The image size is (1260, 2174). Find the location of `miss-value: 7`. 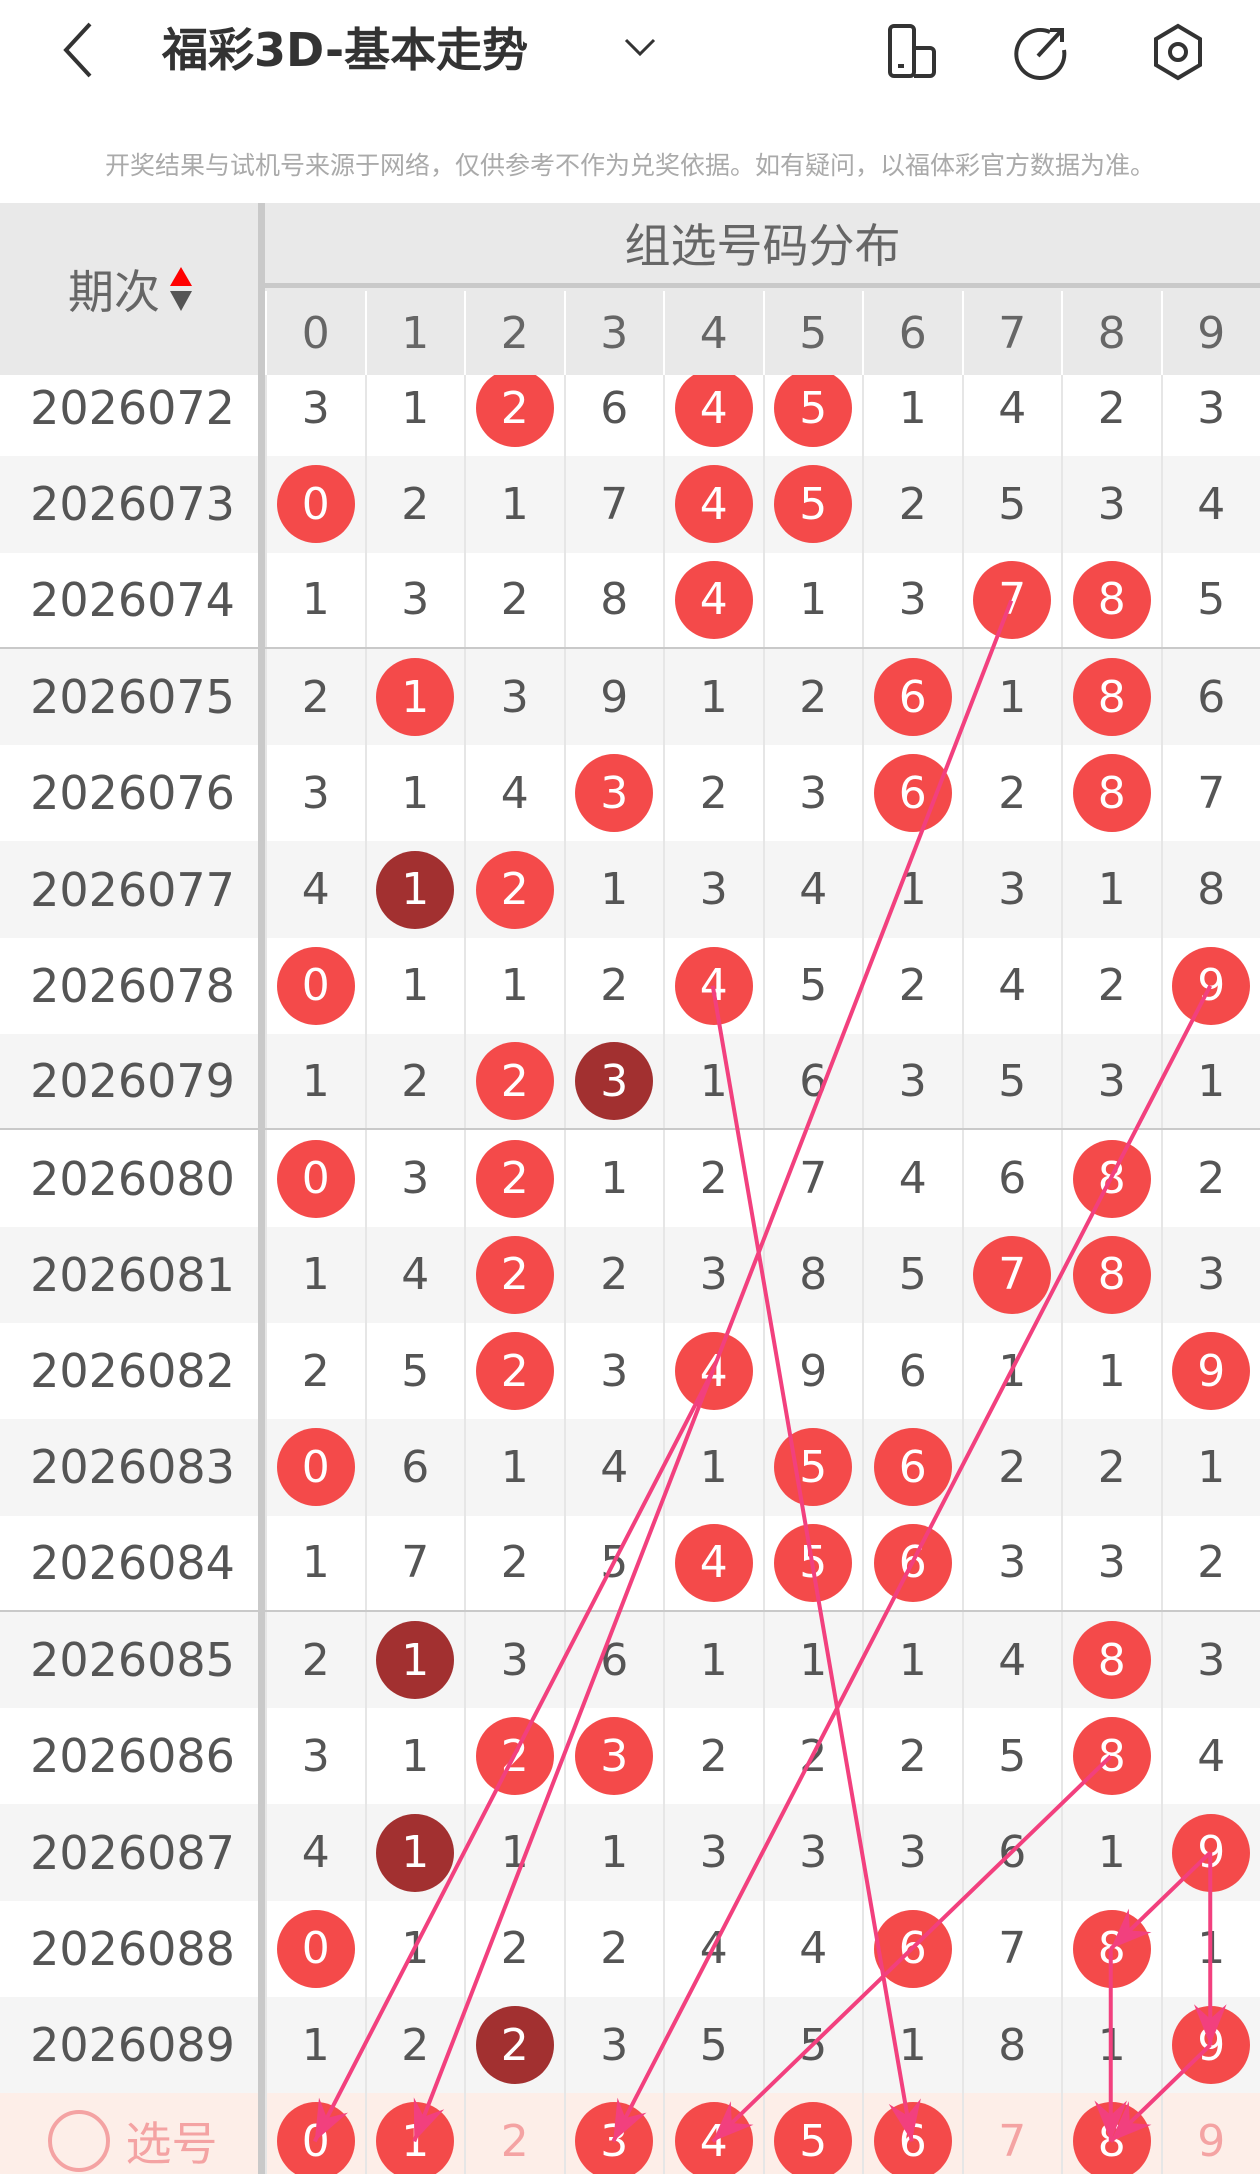

miss-value: 7 is located at coordinates (415, 1563).